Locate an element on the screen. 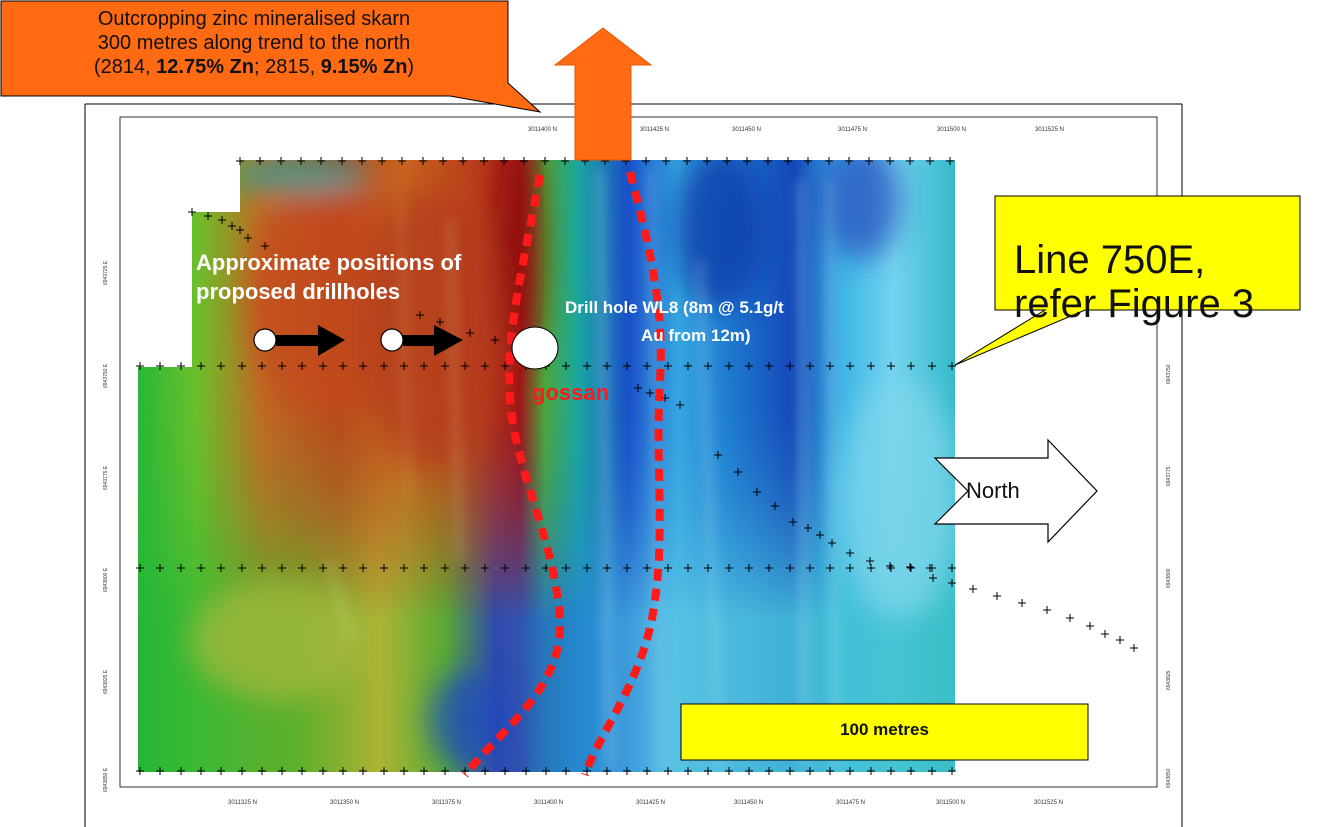 Image resolution: width=1326 pixels, height=827 pixels. left-tick: 6943750 E is located at coordinates (106, 375).